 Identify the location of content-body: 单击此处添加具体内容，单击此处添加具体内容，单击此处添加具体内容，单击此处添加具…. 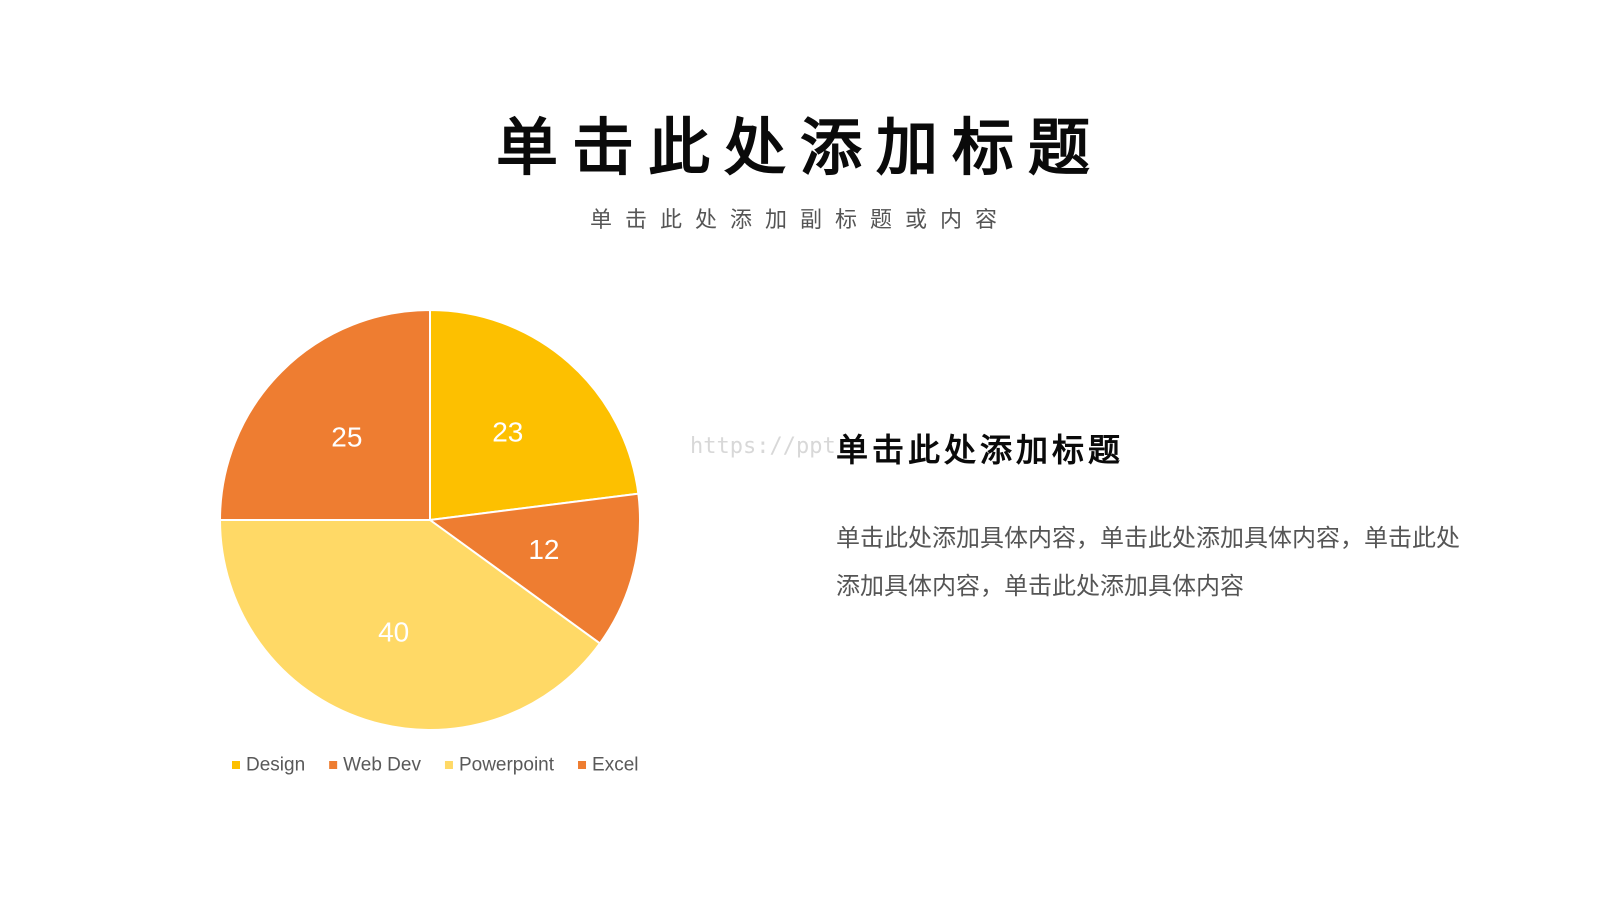
(1148, 562).